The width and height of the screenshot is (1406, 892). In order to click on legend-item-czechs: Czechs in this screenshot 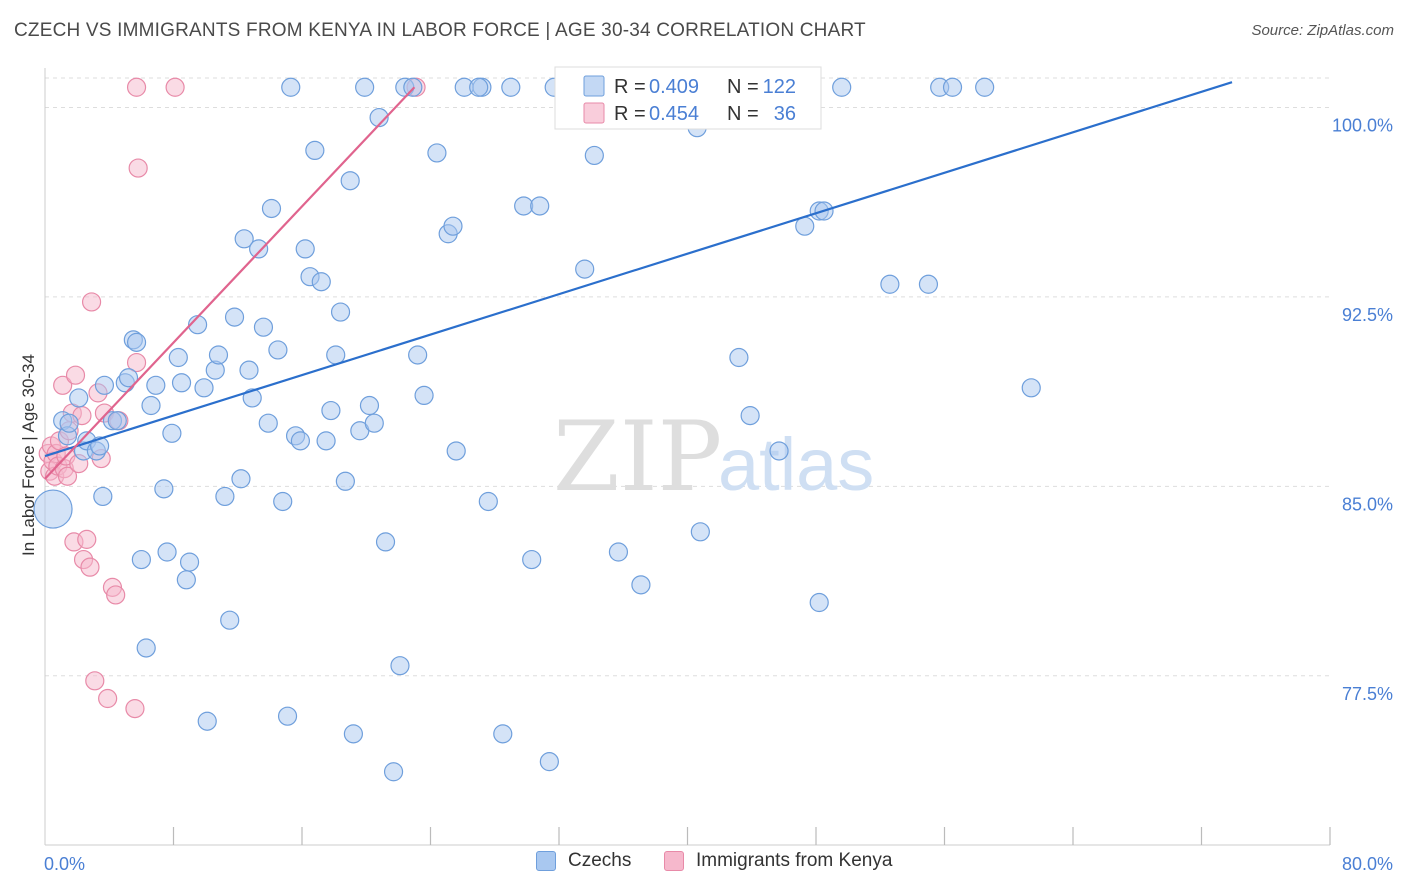, I will do `click(583, 861)`.